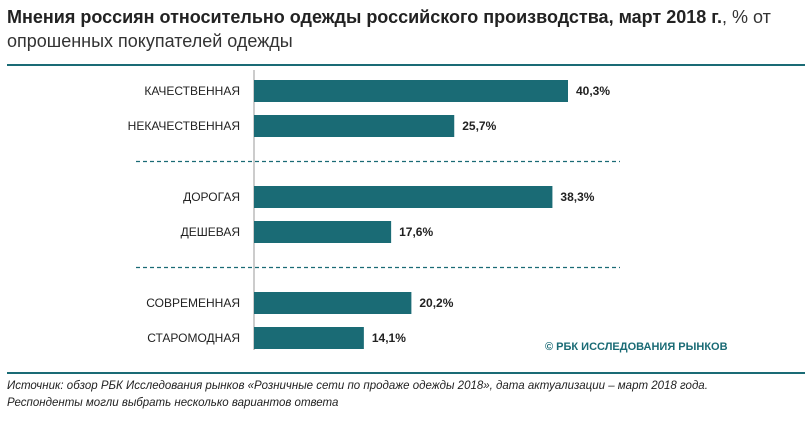 Image resolution: width=810 pixels, height=423 pixels. Describe the element at coordinates (436, 303) in the screenshot. I see `value-label-5: 20,2%` at that location.